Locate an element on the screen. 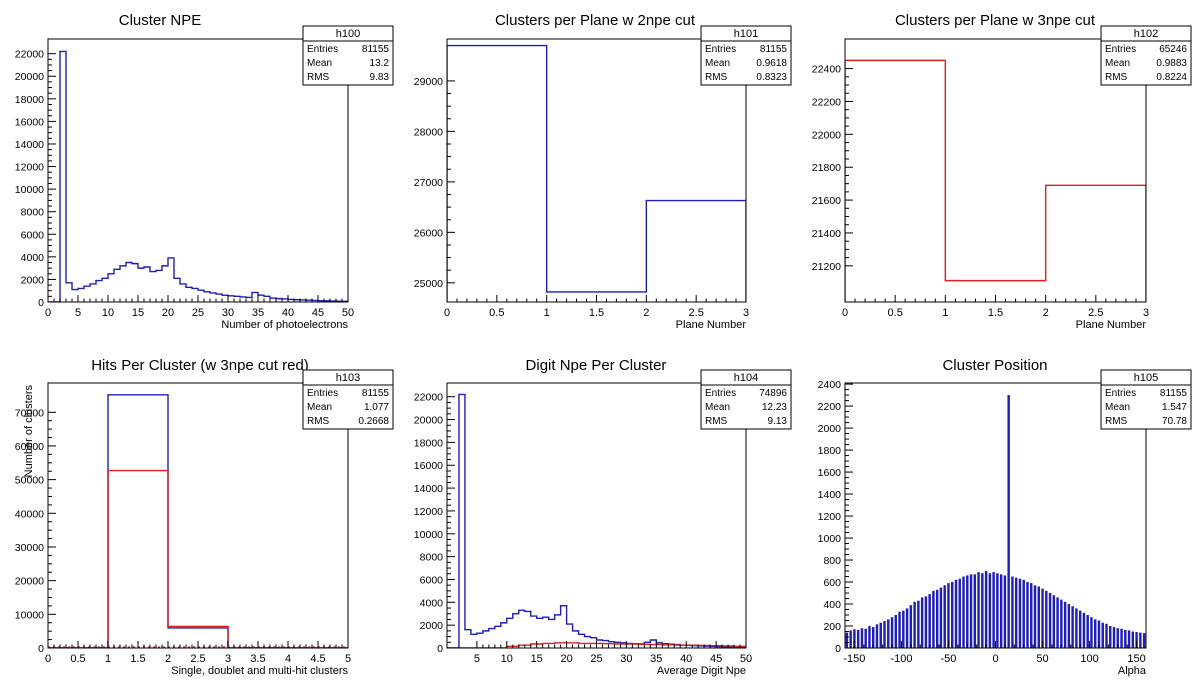 Image resolution: width=1196 pixels, height=690 pixels. stats-box: h101 Entries 81155 Mean 0.9618 RMS 0.8323 is located at coordinates (746, 55).